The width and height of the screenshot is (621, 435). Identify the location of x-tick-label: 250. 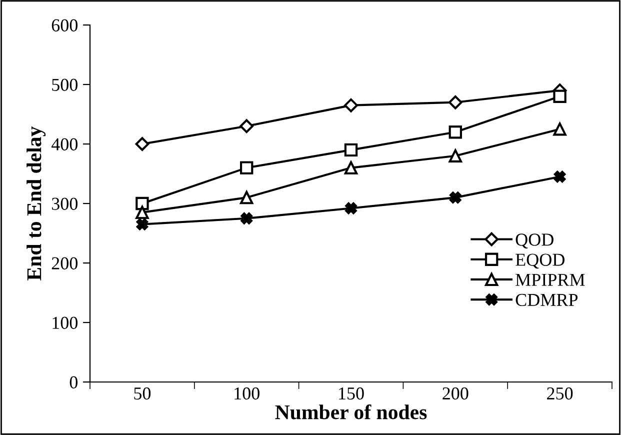
(560, 393).